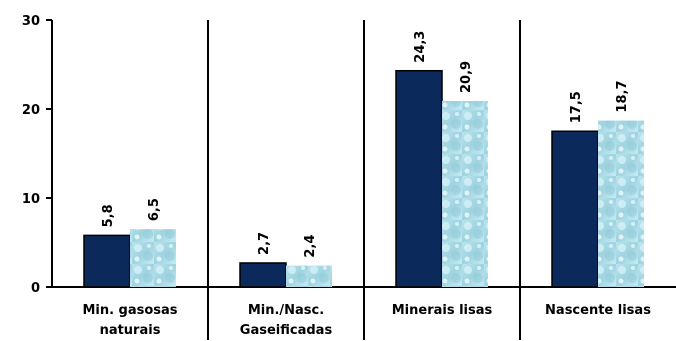  What do you see at coordinates (108, 215) in the screenshot?
I see `data-label: 5,8` at bounding box center [108, 215].